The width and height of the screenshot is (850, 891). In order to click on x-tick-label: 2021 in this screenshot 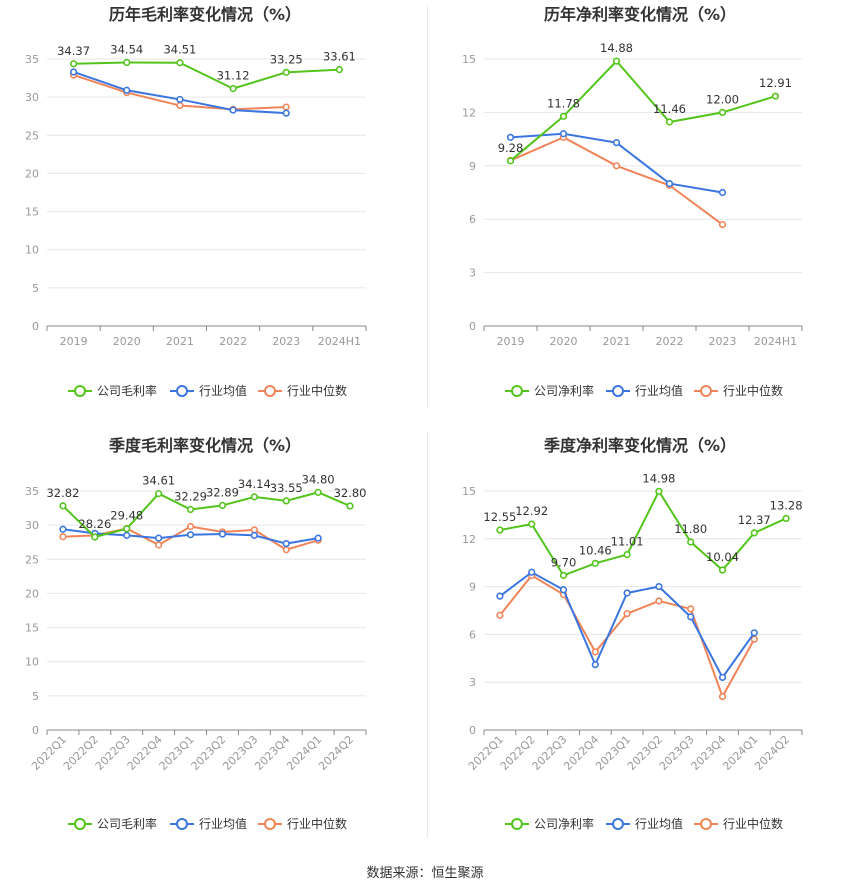, I will do `click(617, 341)`.